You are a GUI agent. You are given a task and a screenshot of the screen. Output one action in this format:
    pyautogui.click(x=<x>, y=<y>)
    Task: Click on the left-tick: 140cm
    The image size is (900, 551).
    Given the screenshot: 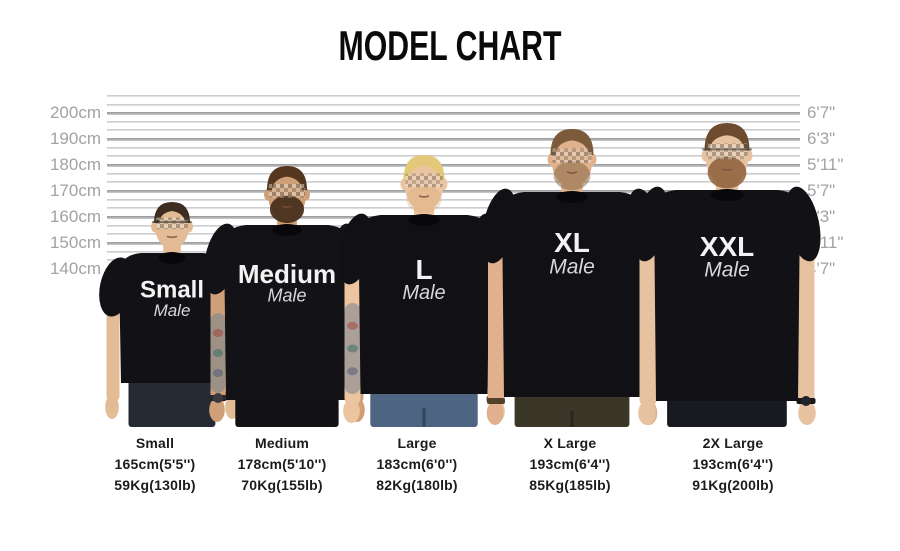 What is the action you would take?
    pyautogui.click(x=75, y=268)
    